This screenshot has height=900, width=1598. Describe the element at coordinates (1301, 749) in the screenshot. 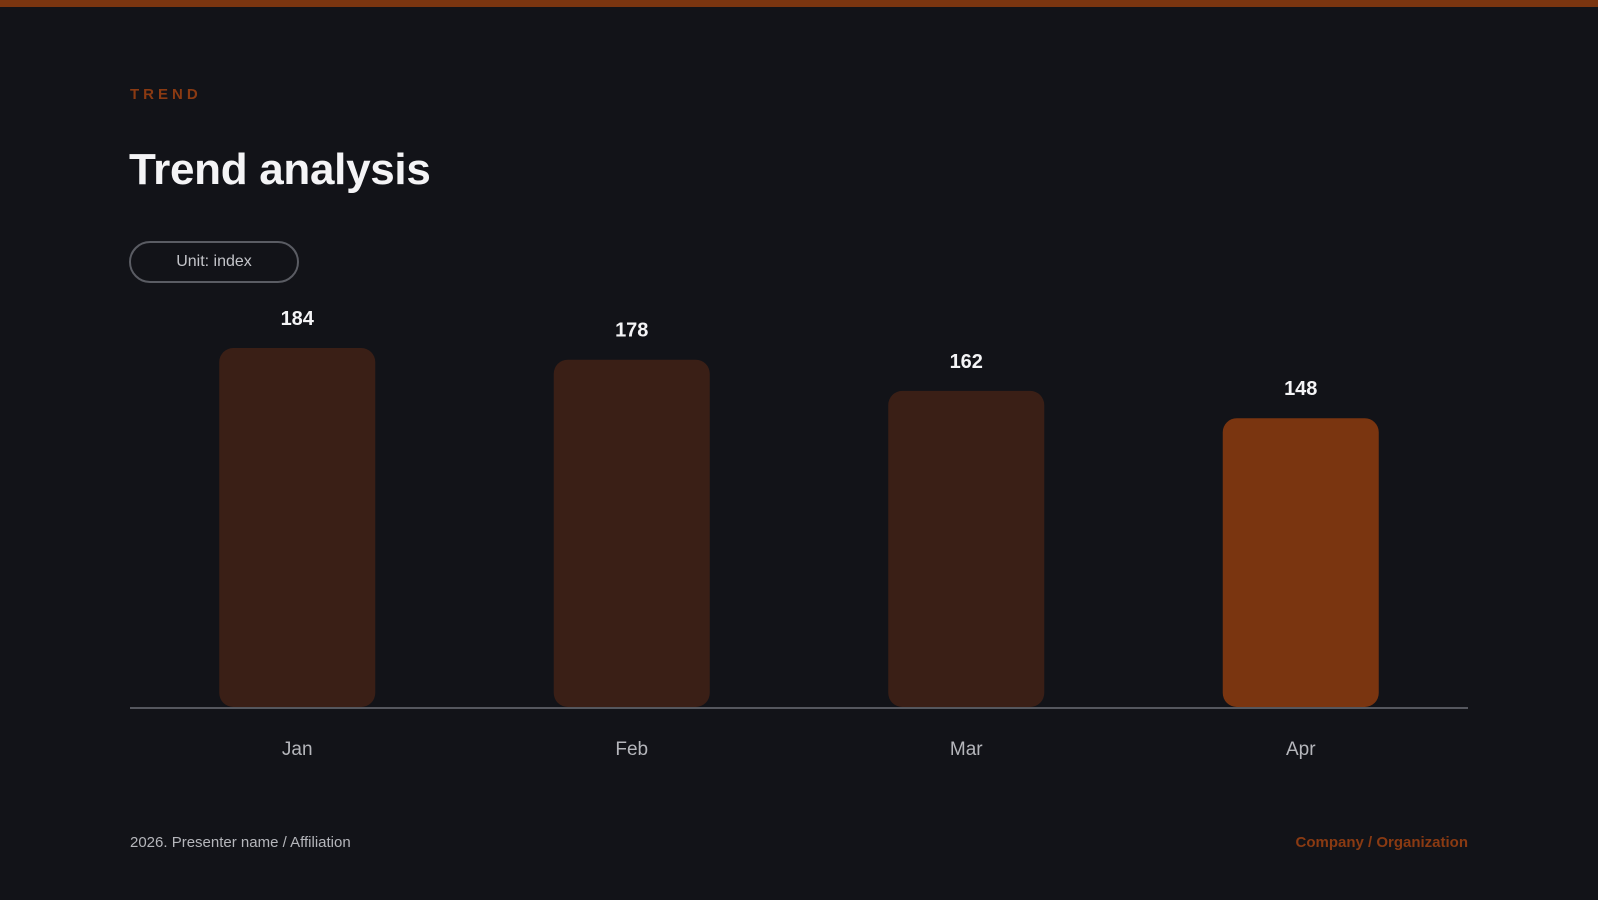

I see `tick-label-apr: Apr` at that location.